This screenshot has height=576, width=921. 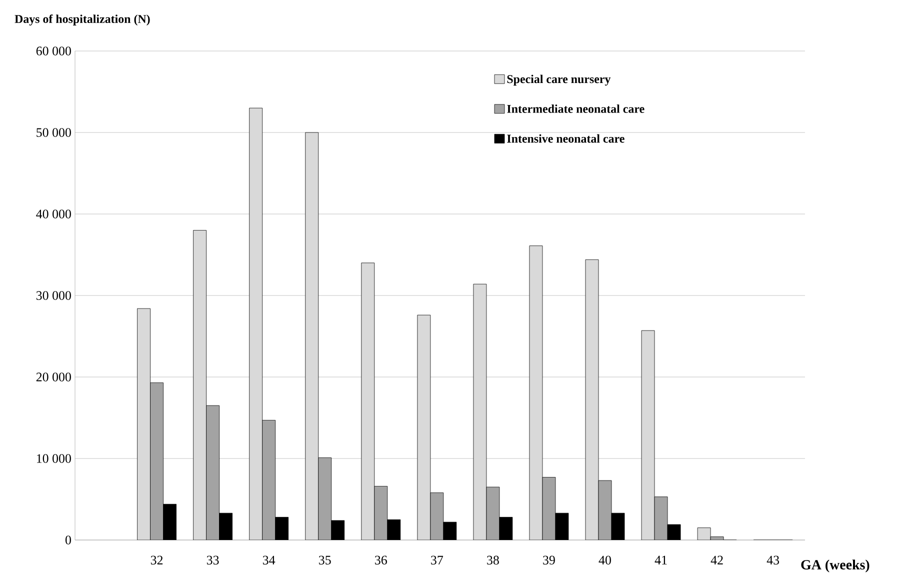 What do you see at coordinates (156, 560) in the screenshot?
I see `x-tick-label: 32` at bounding box center [156, 560].